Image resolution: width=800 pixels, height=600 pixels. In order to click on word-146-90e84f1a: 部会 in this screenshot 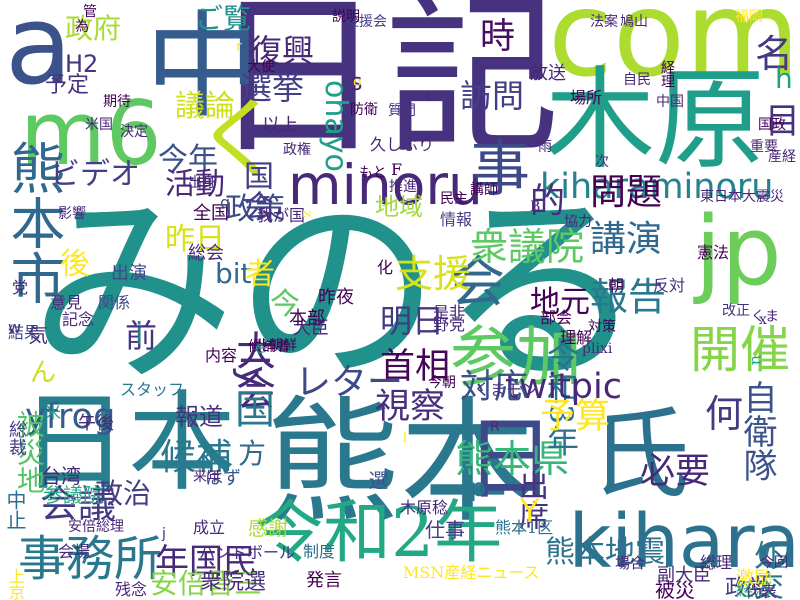, I will do `click(556, 317)`.